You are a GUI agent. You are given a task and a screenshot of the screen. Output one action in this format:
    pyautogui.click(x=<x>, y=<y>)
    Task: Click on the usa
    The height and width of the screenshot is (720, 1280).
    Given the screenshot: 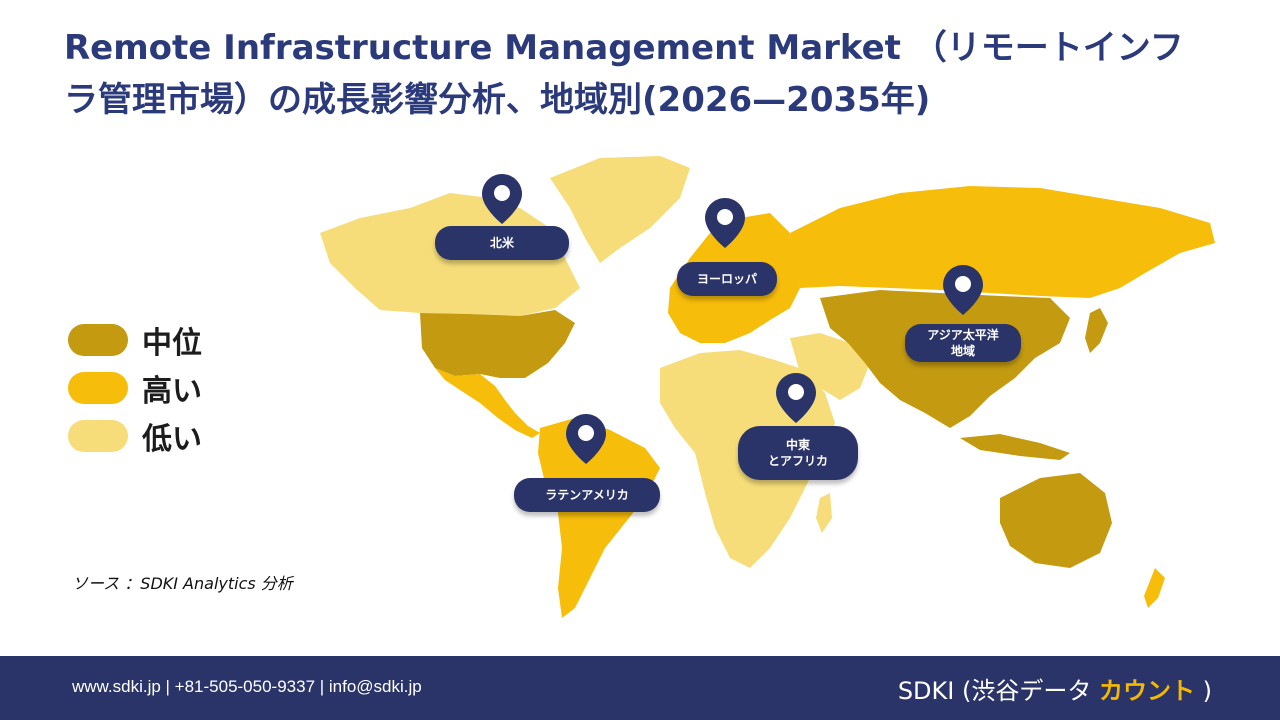 What is the action you would take?
    pyautogui.click(x=497, y=344)
    